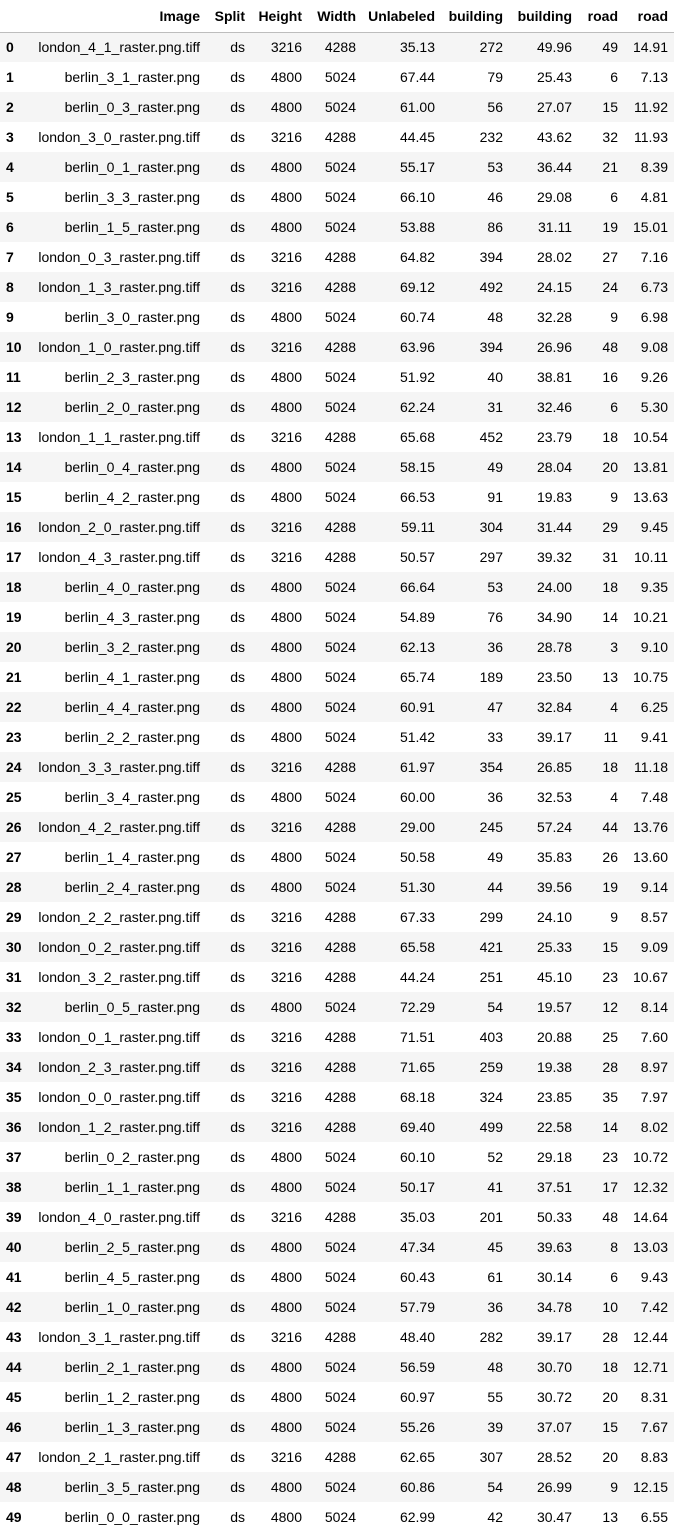  I want to click on cell-road-count: 20, so click(610, 1457).